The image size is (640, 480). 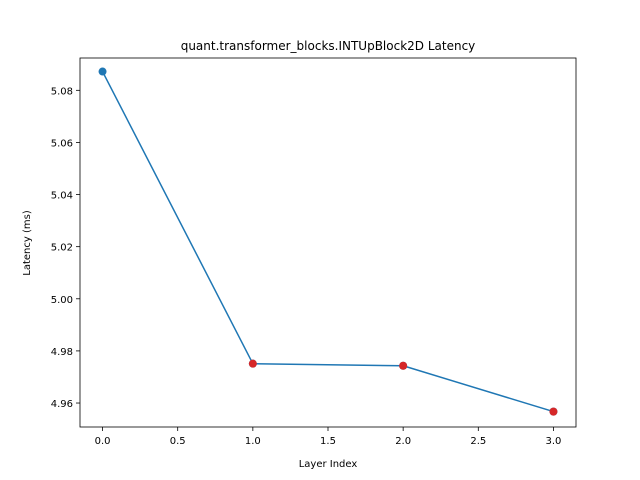 What do you see at coordinates (62, 196) in the screenshot?
I see `y-tick-label: 5.04` at bounding box center [62, 196].